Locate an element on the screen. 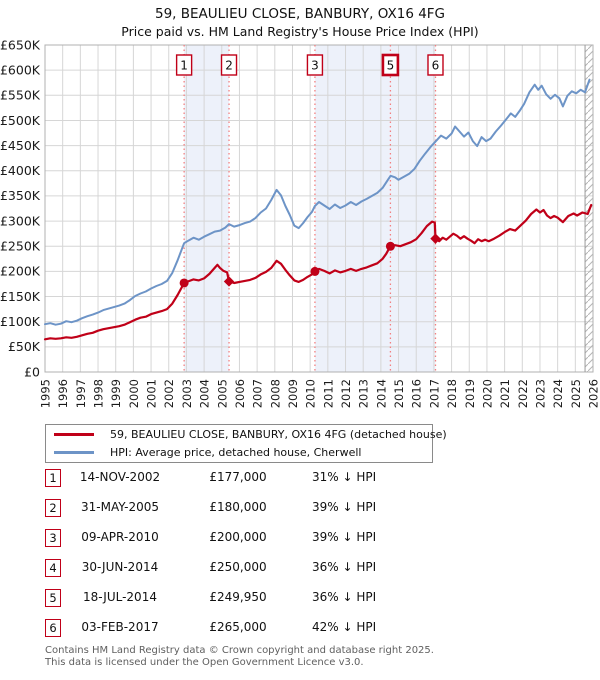  y-tick-label: £600K is located at coordinates (20, 69).